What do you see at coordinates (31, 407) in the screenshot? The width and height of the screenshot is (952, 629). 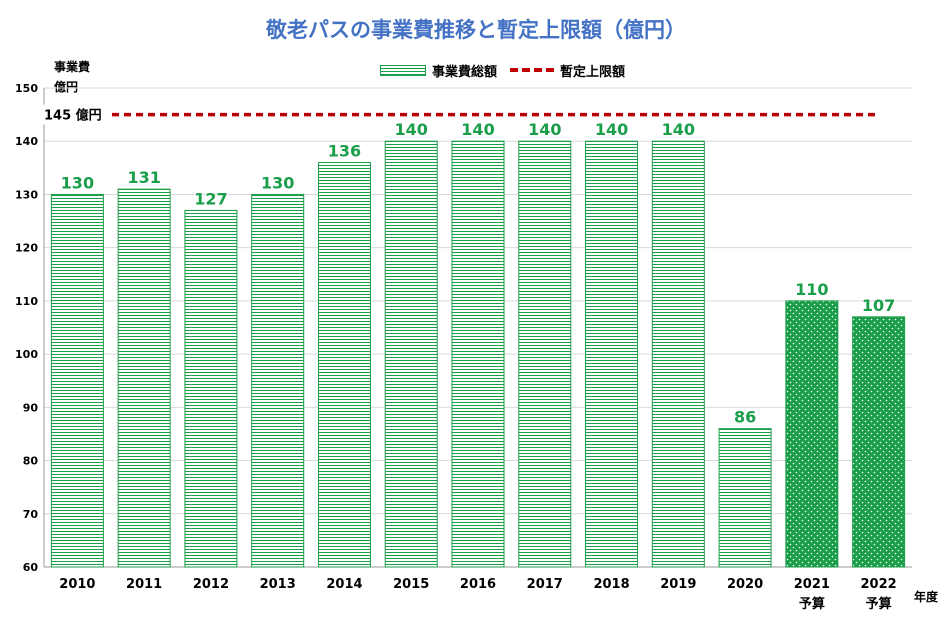 I see `y-tick-label: 90` at bounding box center [31, 407].